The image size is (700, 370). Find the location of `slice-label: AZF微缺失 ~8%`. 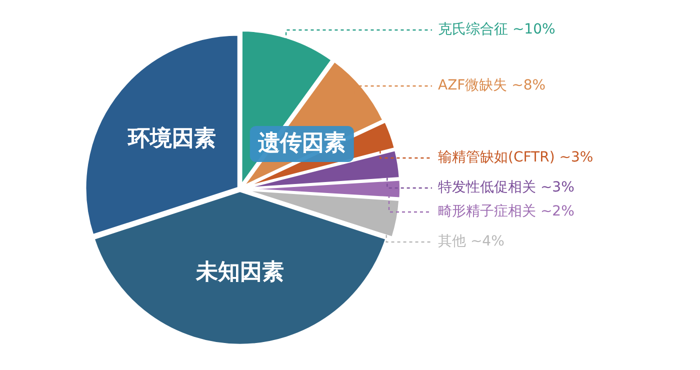

slice-label: AZF微缺失 ~8% is located at coordinates (492, 86).